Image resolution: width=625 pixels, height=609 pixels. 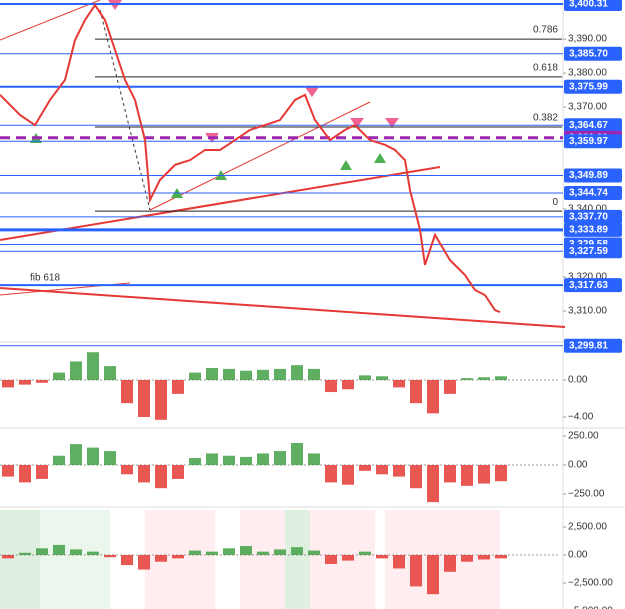 I want to click on level-label: 3,337.70, so click(x=588, y=217).